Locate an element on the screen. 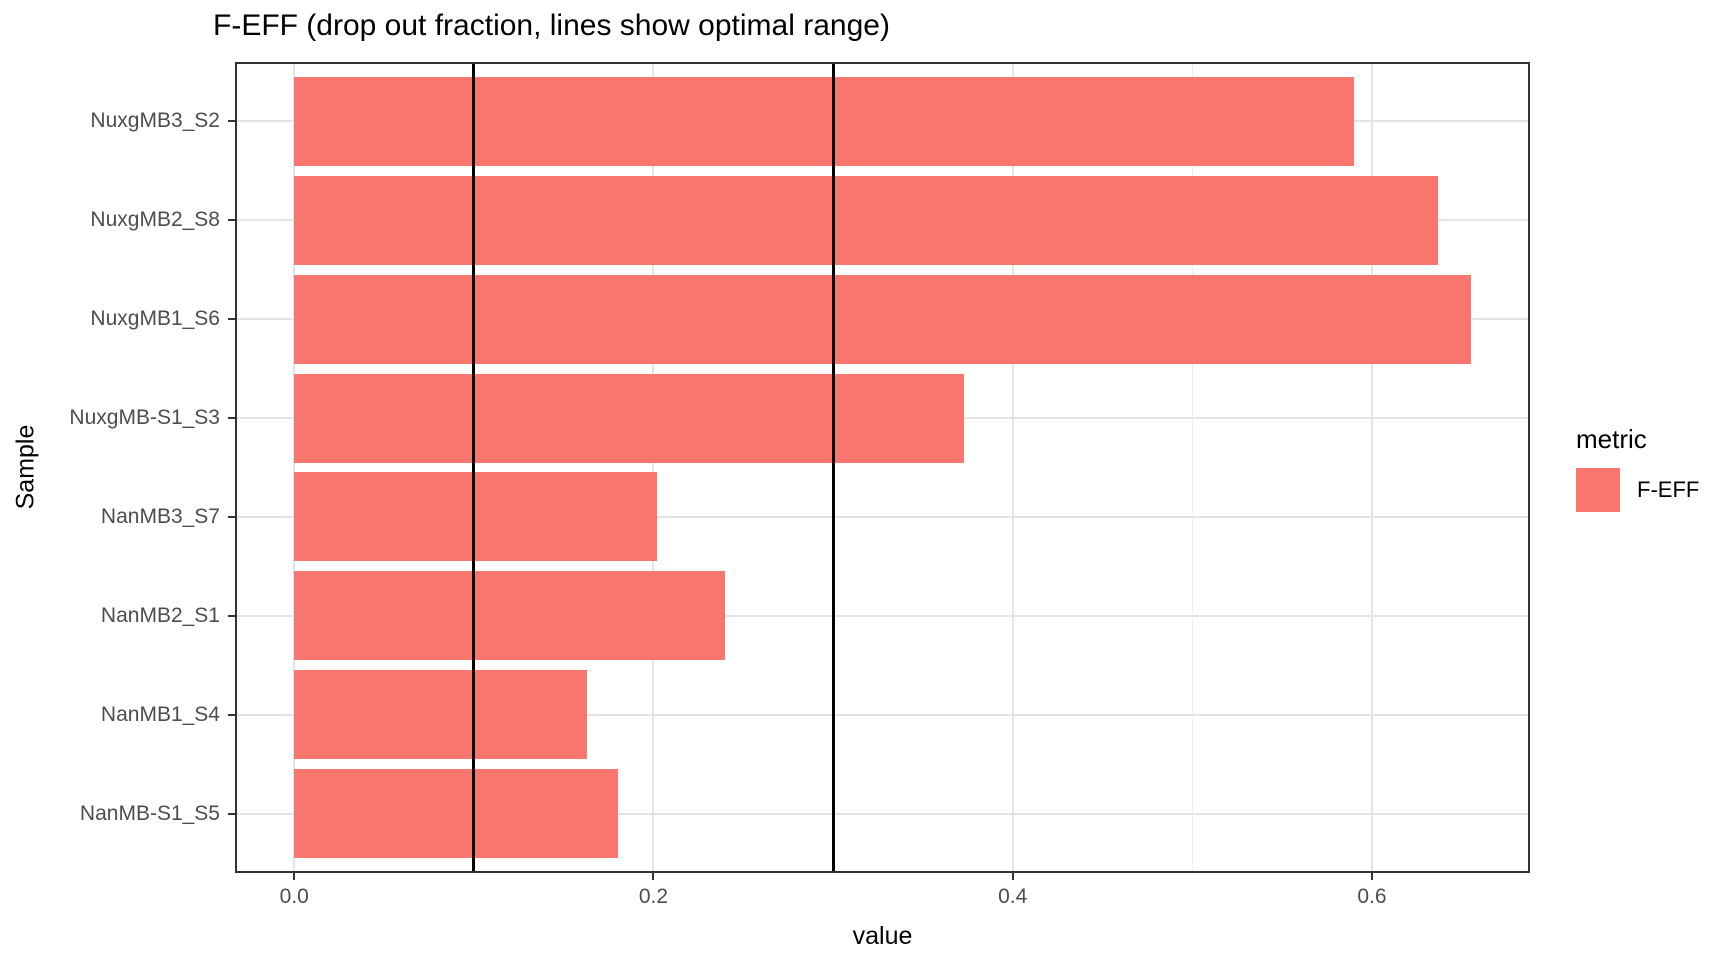 This screenshot has width=1728, height=960. y-tick-label: NanMB-S1_S5 is located at coordinates (149, 813).